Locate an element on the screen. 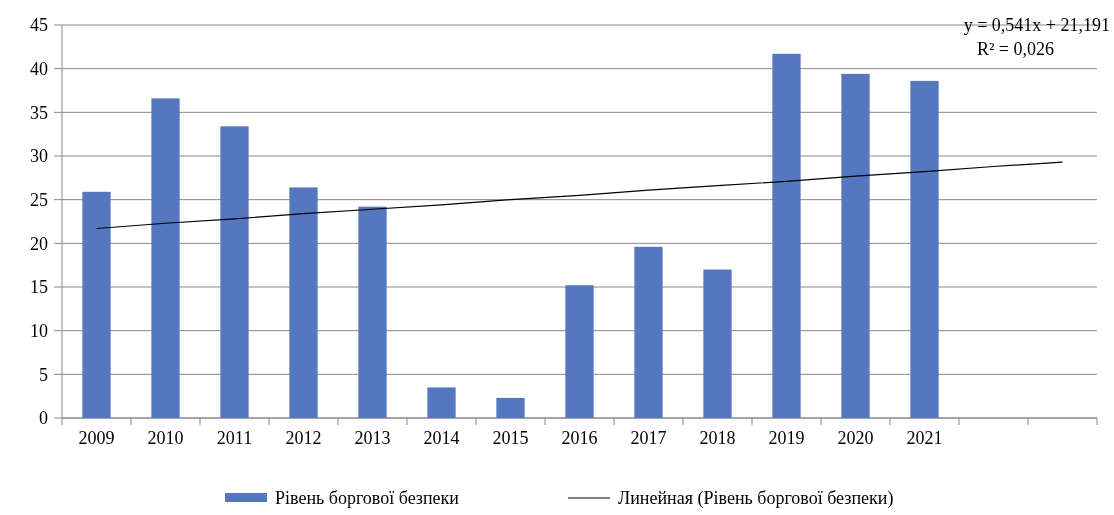  y-tick-label: 20 is located at coordinates (39, 243).